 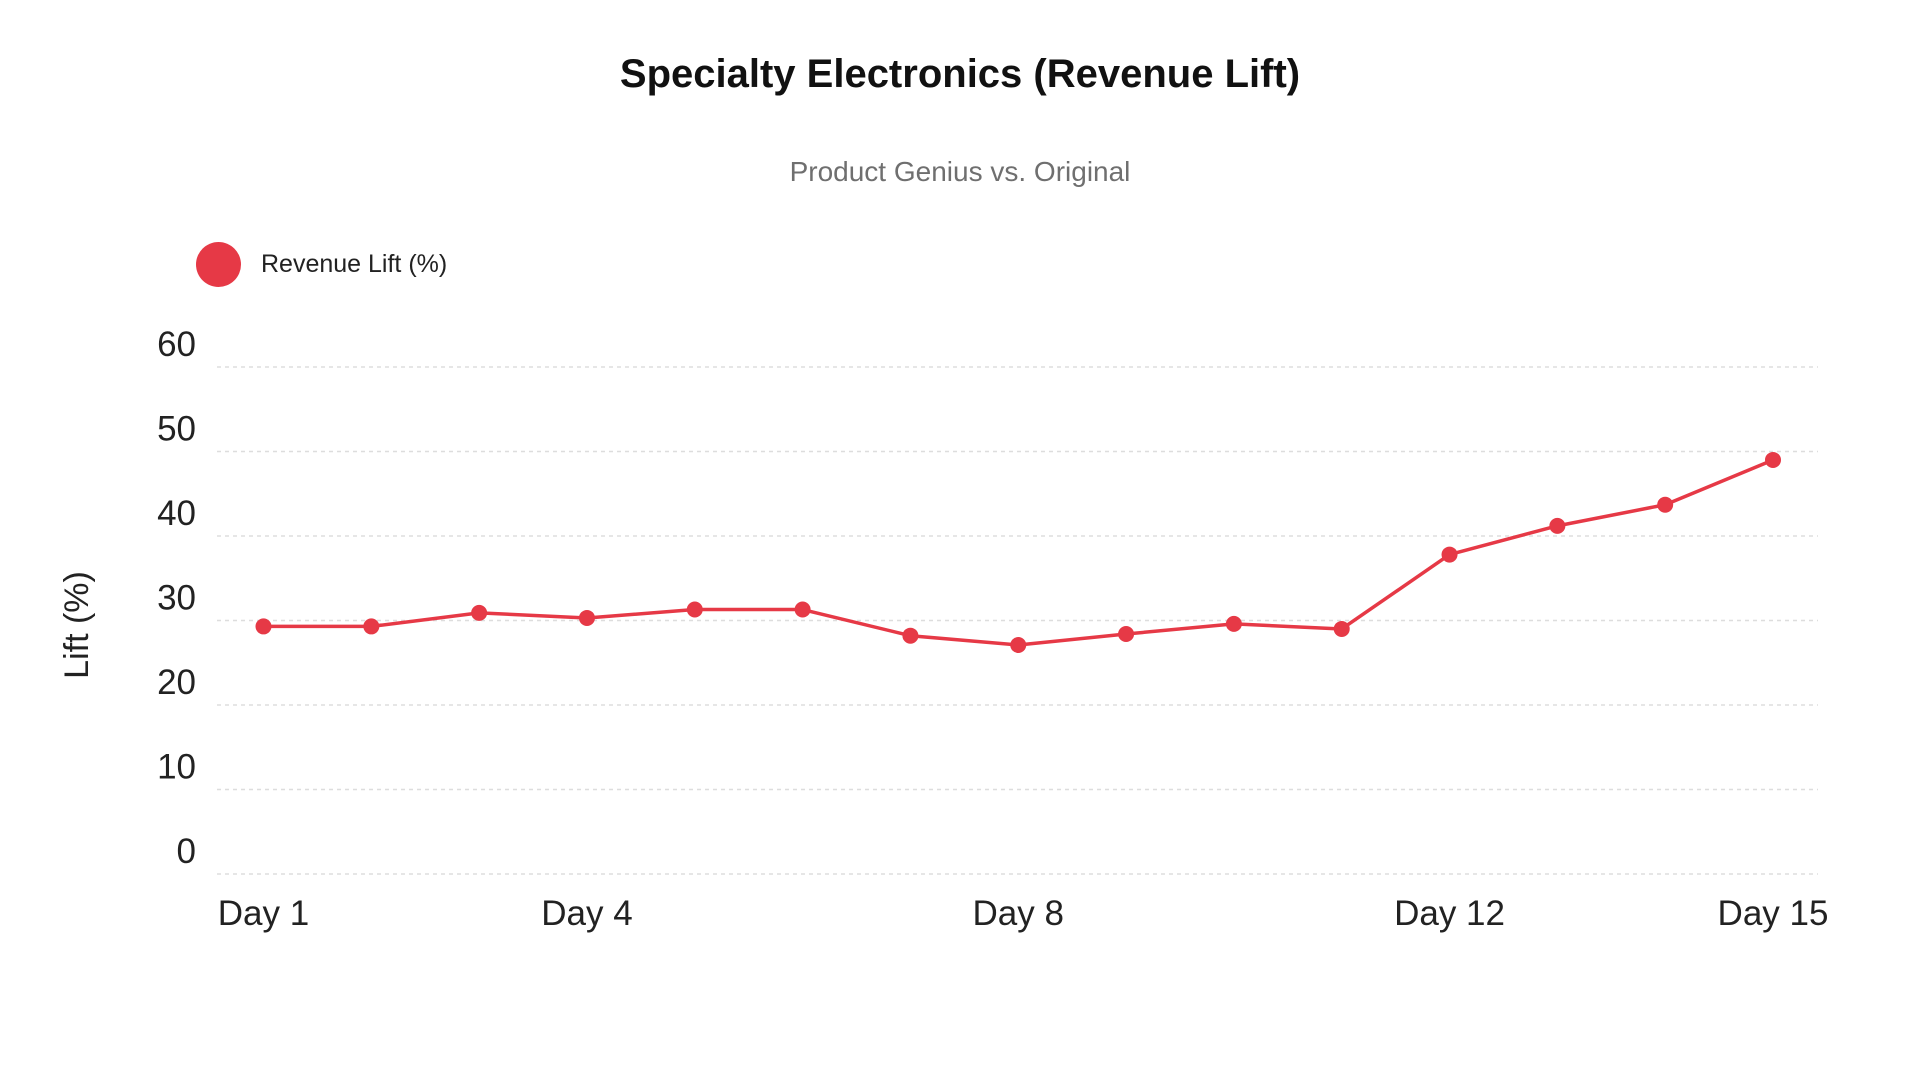 I want to click on x-tick-label: Day 8, so click(x=1018, y=913).